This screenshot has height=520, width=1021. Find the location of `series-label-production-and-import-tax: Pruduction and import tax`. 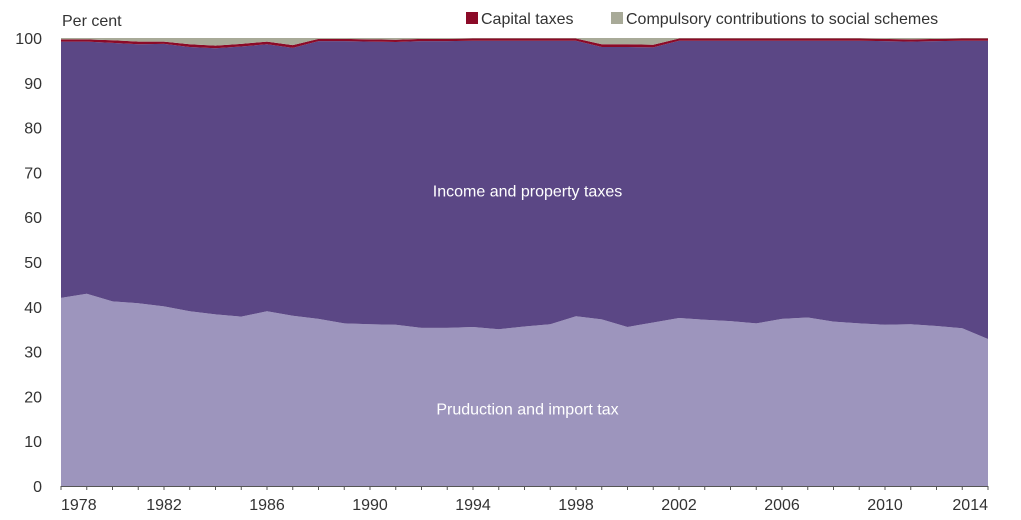

series-label-production-and-import-tax: Pruduction and import tax is located at coordinates (527, 409).